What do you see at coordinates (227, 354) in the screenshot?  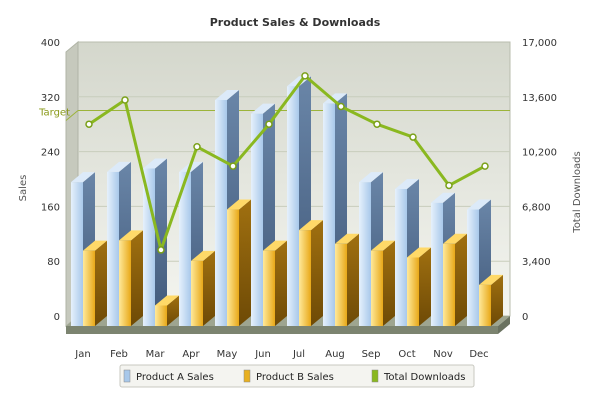 I see `category-label: May` at bounding box center [227, 354].